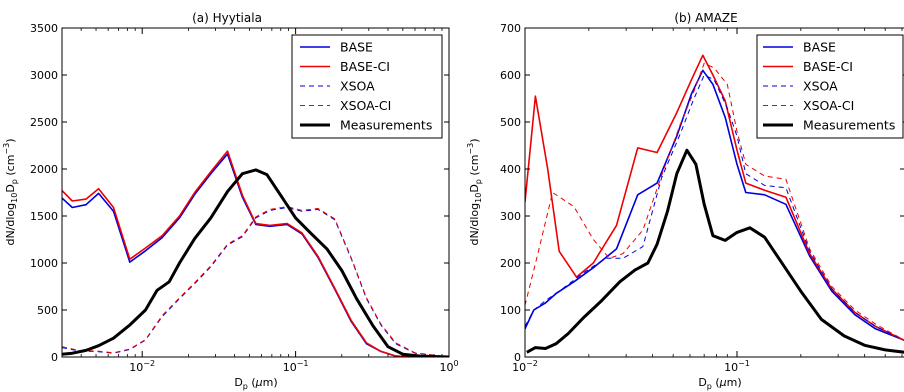 This screenshot has height=392, width=904. I want to click on y-tick-label: 400, so click(510, 169).